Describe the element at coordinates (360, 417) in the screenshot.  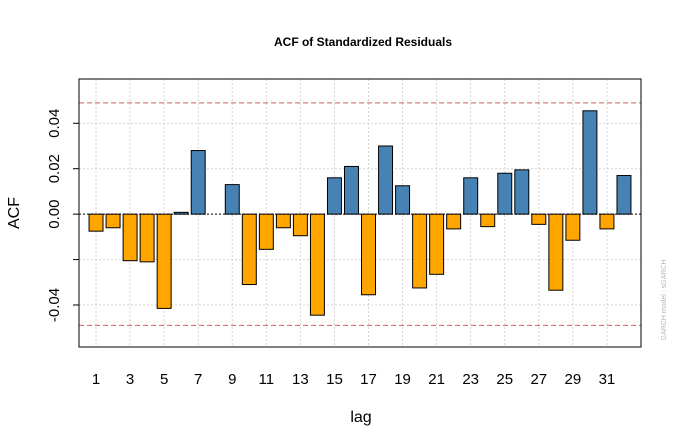
I see `x-axis-title: lag` at that location.